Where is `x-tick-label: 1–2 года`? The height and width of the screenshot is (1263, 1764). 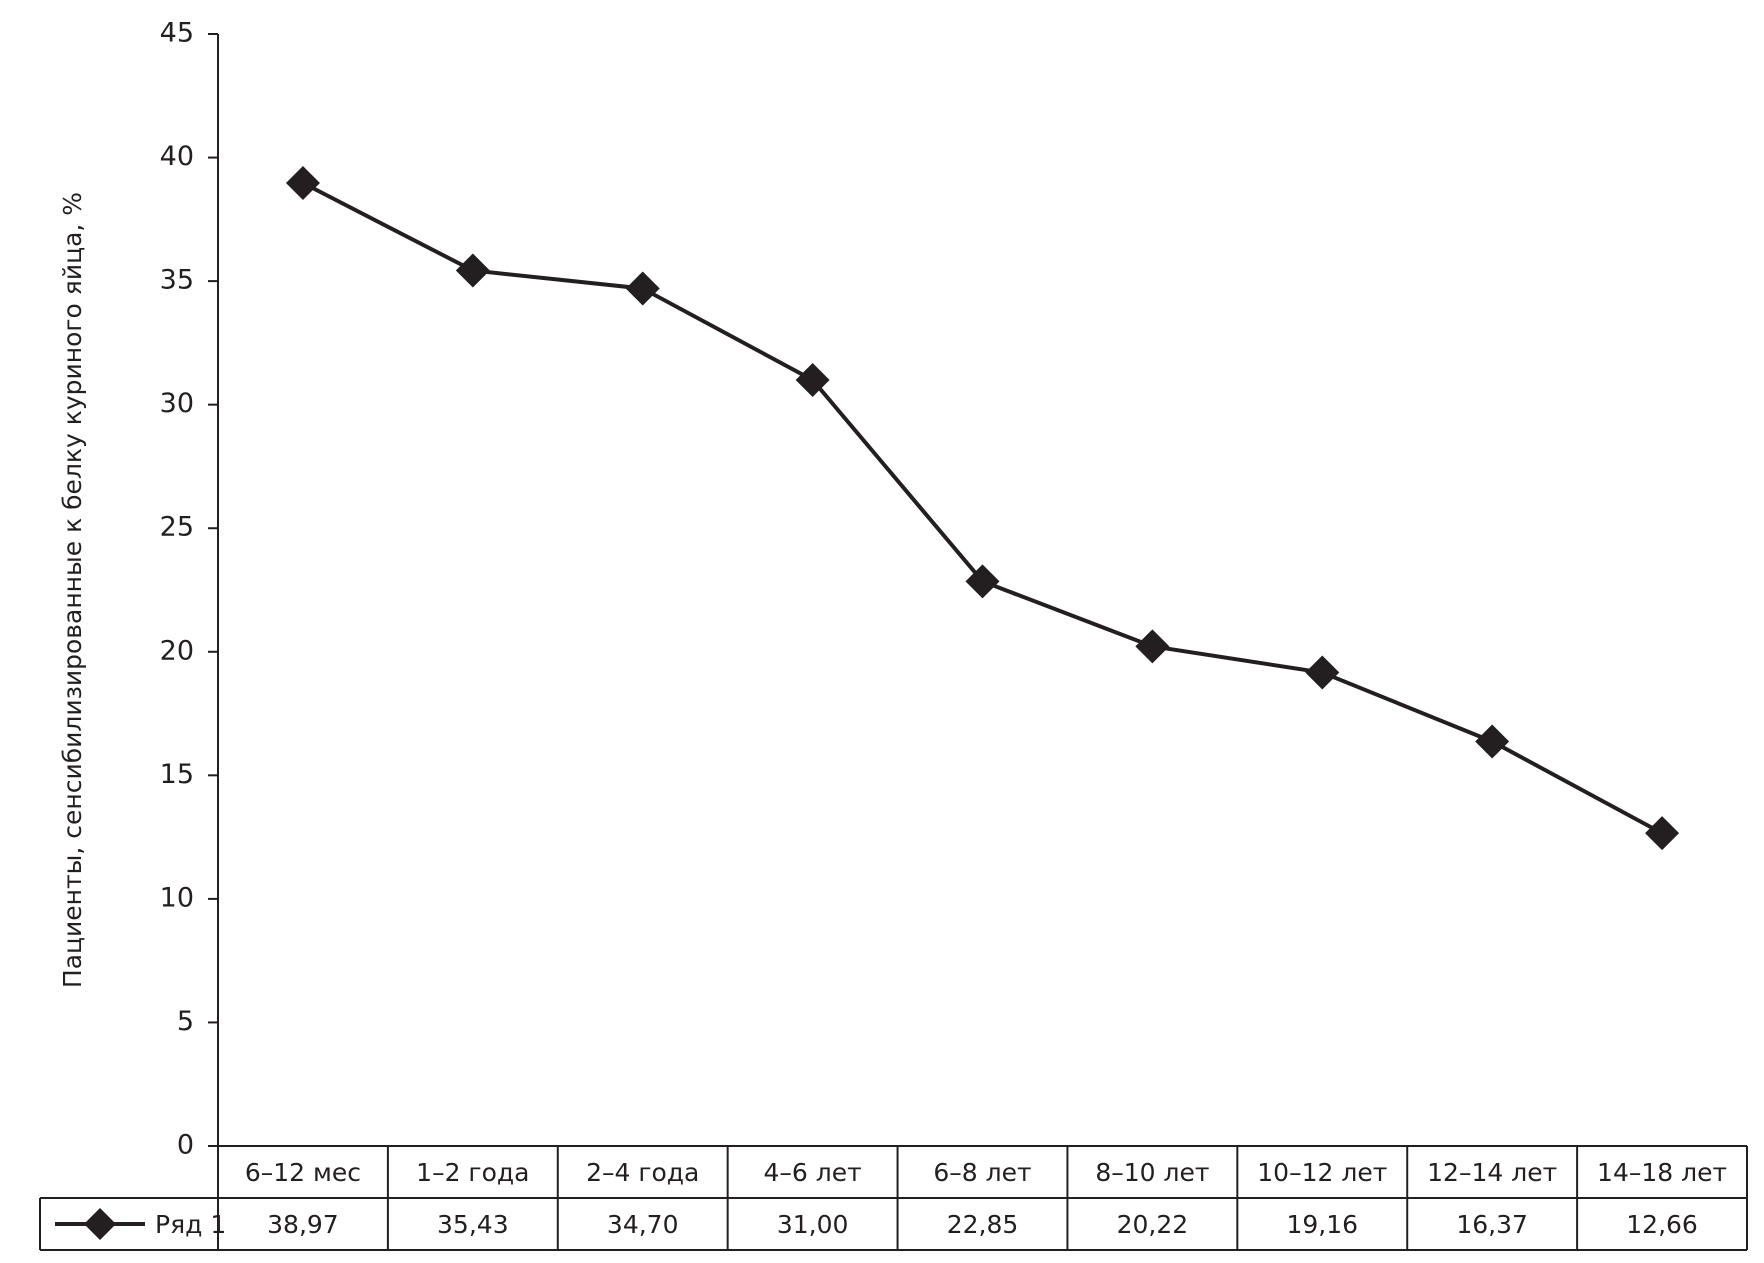
x-tick-label: 1–2 года is located at coordinates (472, 1172).